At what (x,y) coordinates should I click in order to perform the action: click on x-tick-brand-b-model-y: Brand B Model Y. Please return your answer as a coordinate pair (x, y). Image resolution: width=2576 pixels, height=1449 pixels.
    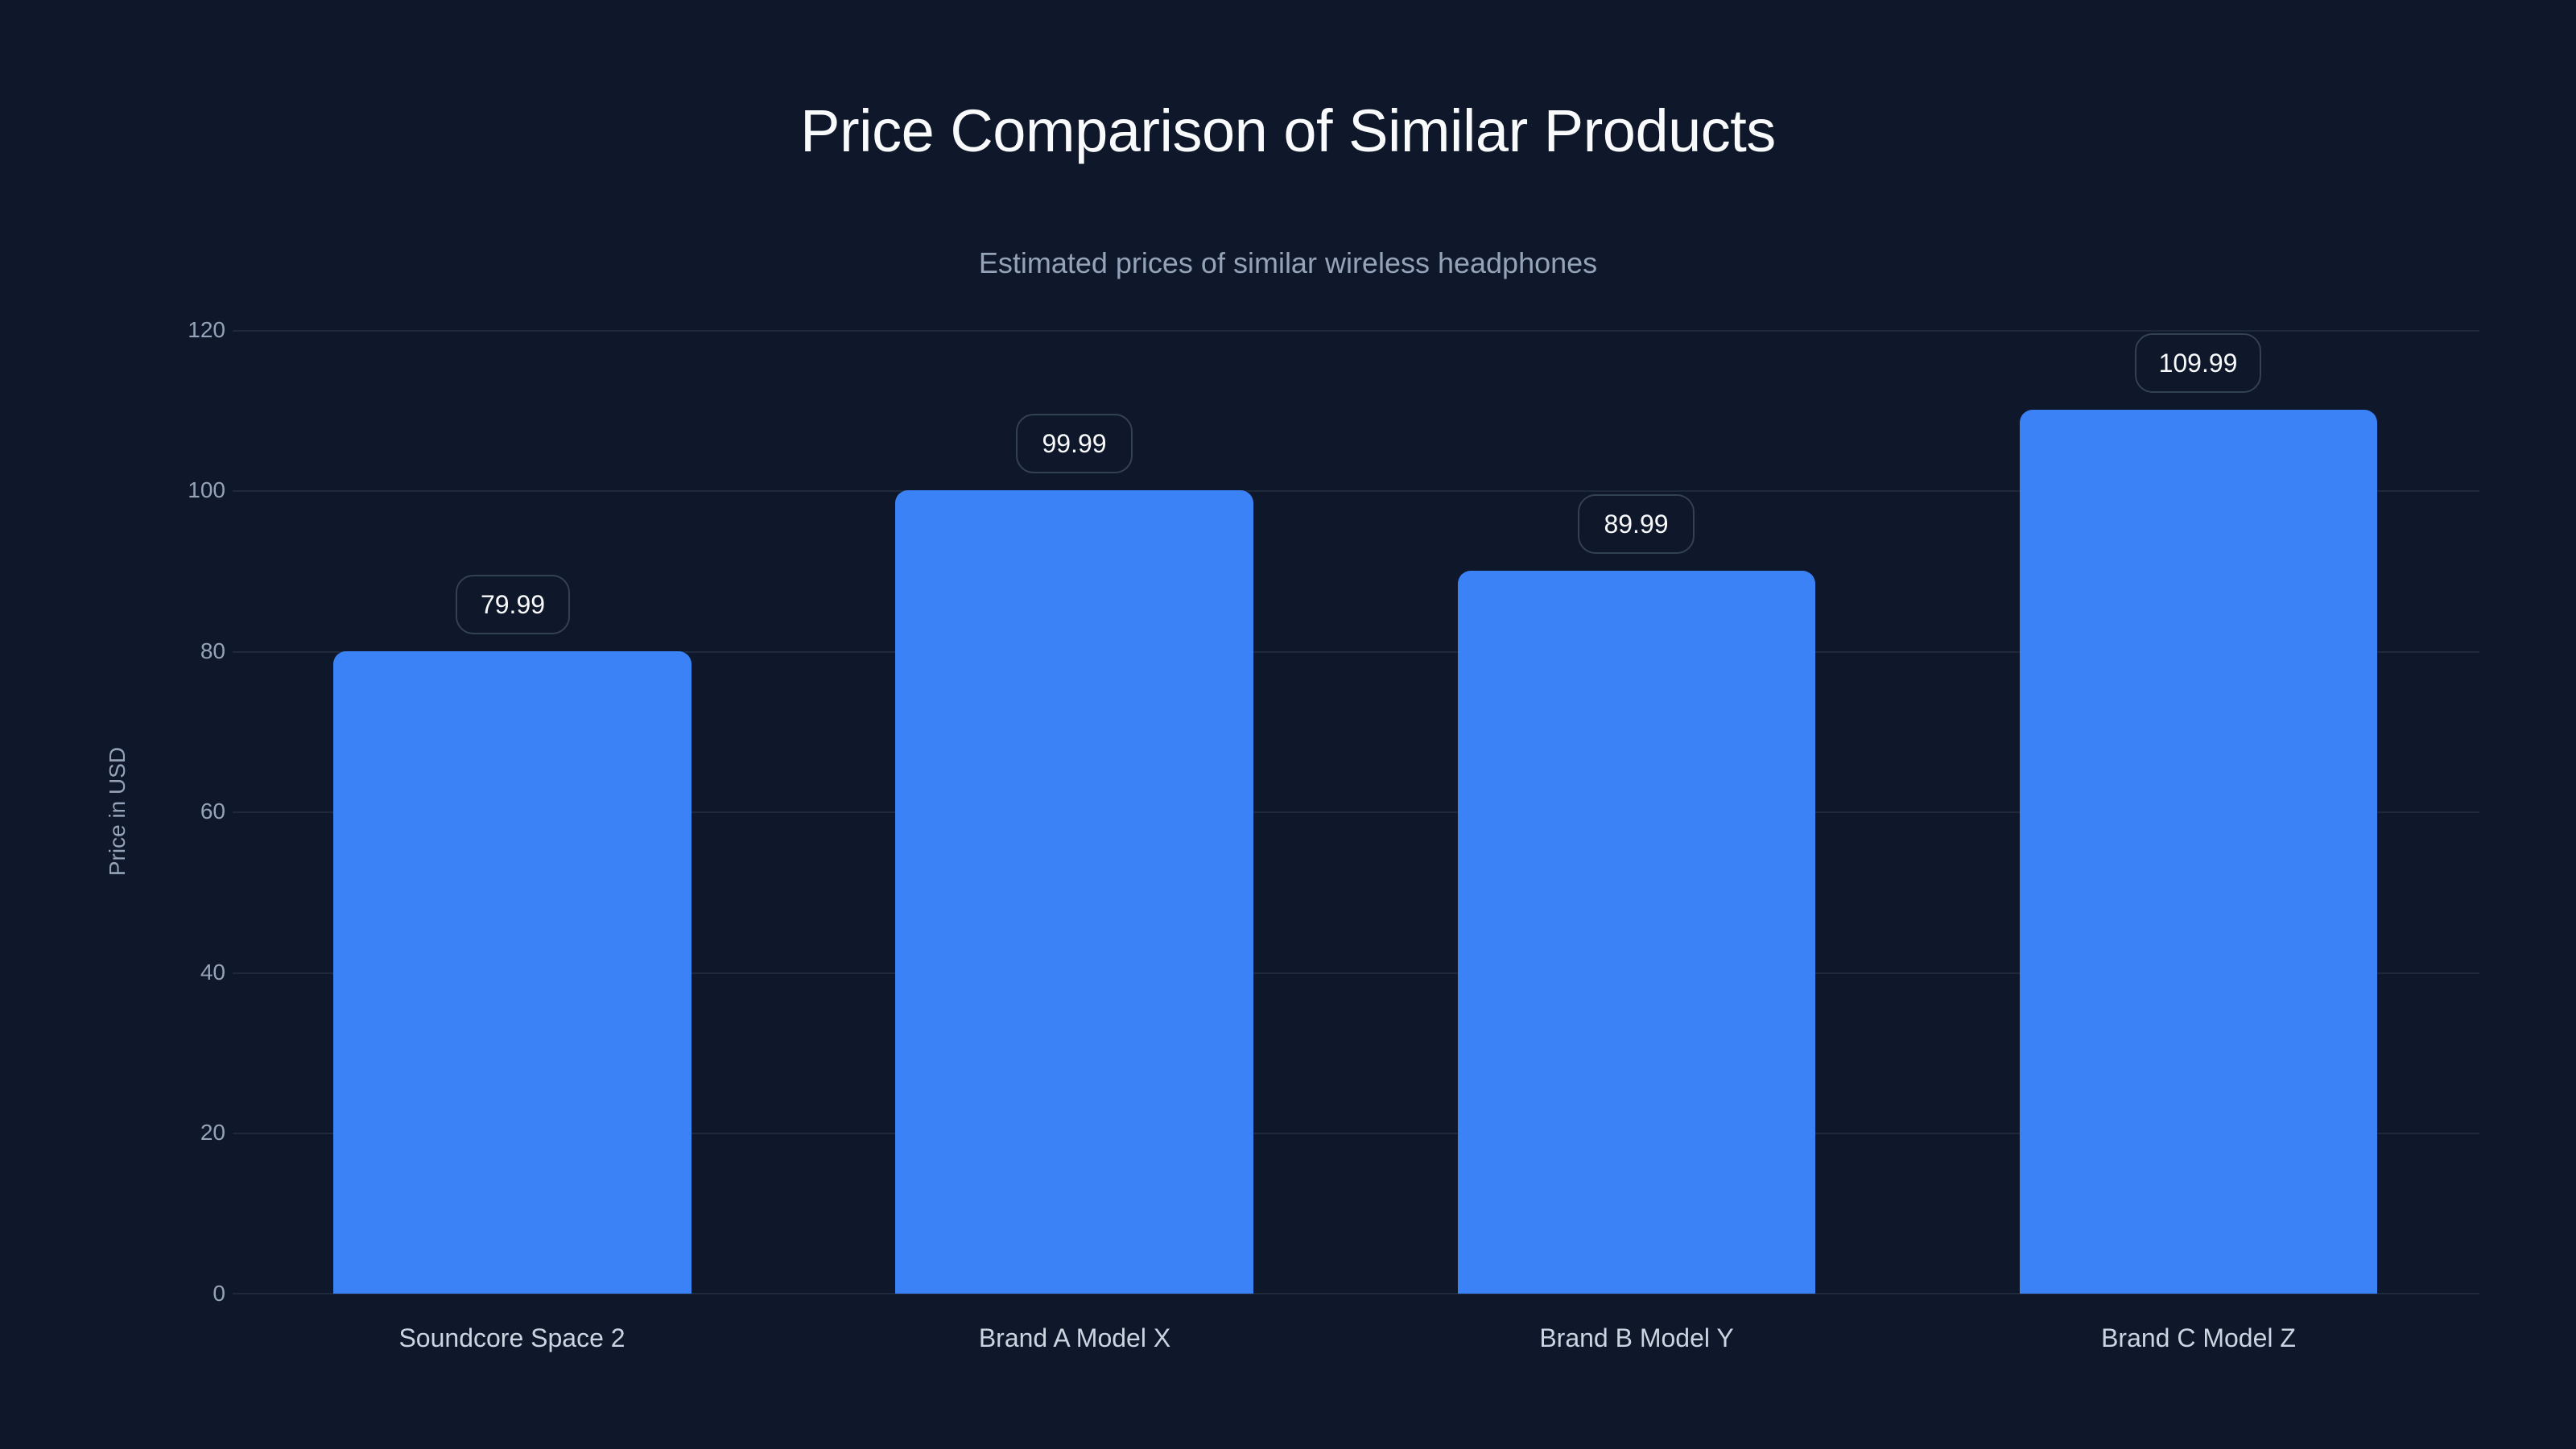
    Looking at the image, I should click on (1636, 1337).